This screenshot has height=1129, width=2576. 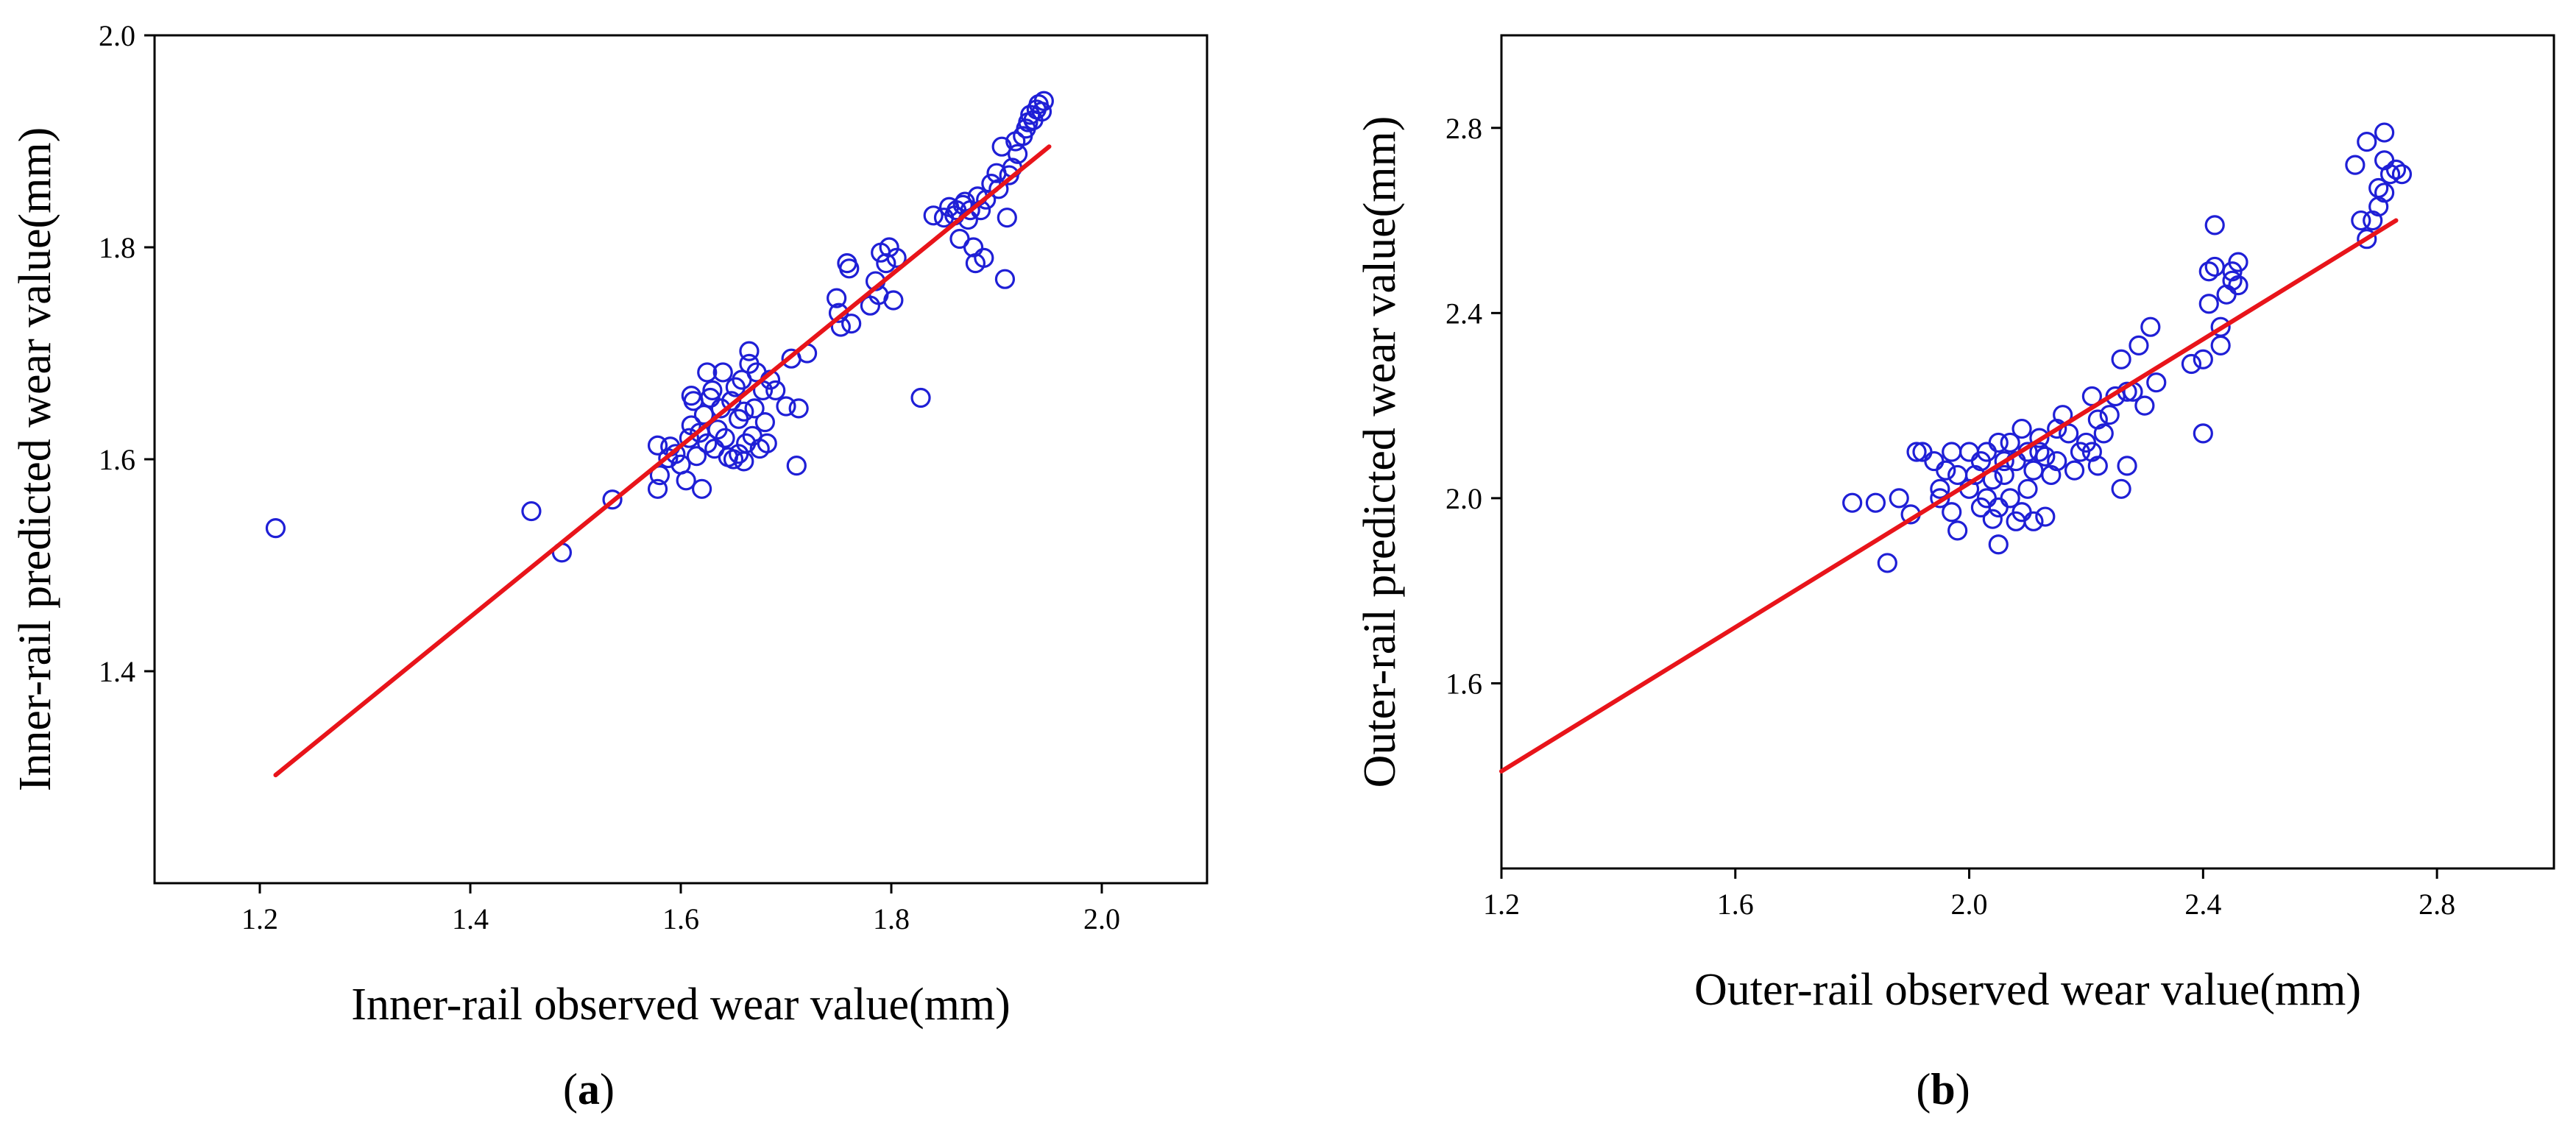 What do you see at coordinates (589, 1089) in the screenshot?
I see `caption-a: (a)` at bounding box center [589, 1089].